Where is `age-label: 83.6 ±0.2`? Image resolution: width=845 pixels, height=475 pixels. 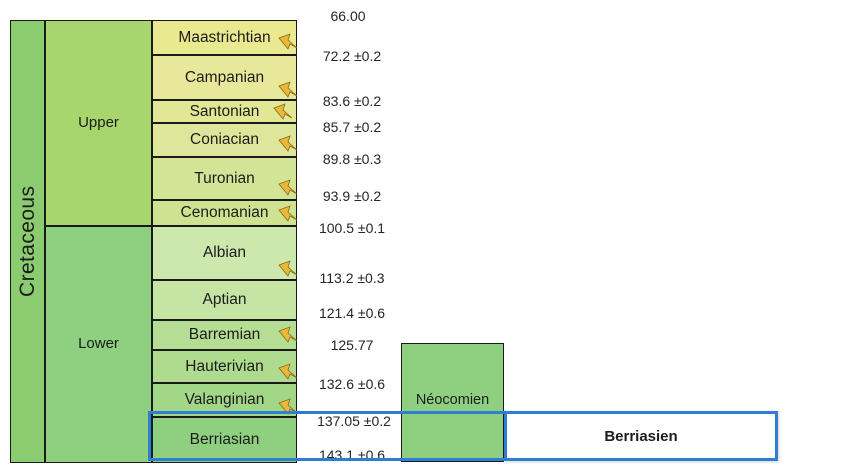 age-label: 83.6 ±0.2 is located at coordinates (352, 101).